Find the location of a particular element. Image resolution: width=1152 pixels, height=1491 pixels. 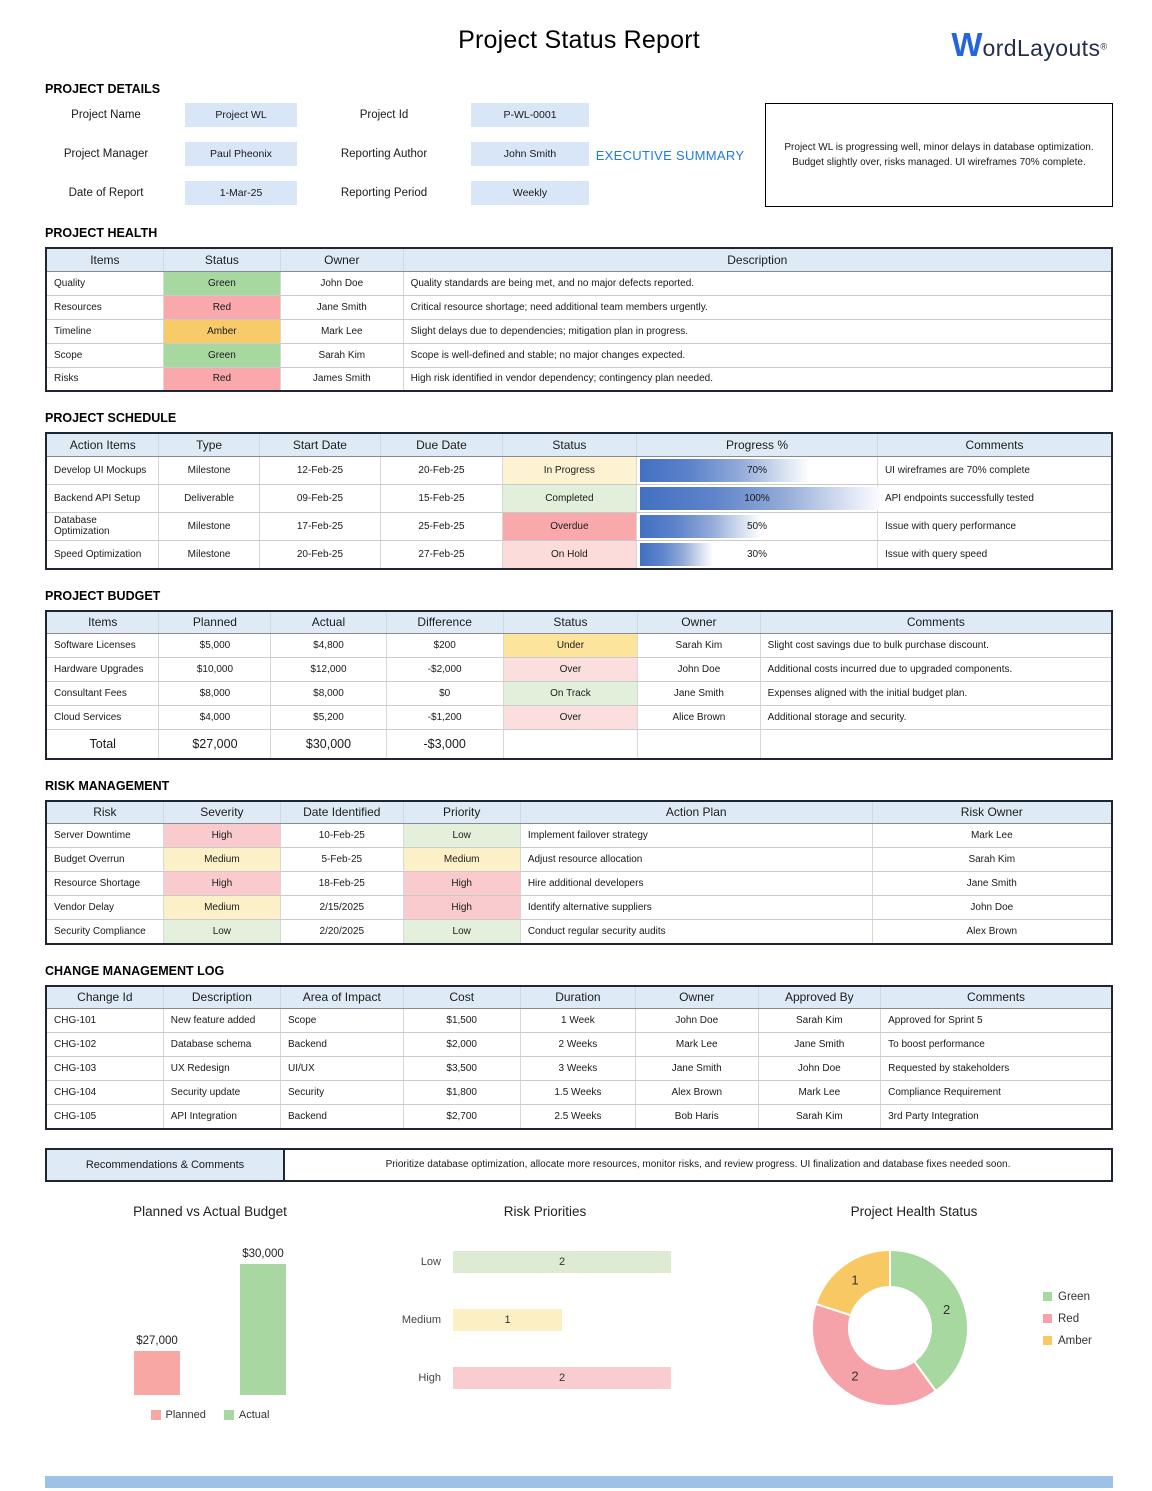

schedule-start-cell: 12-Feb-25 is located at coordinates (320, 470).